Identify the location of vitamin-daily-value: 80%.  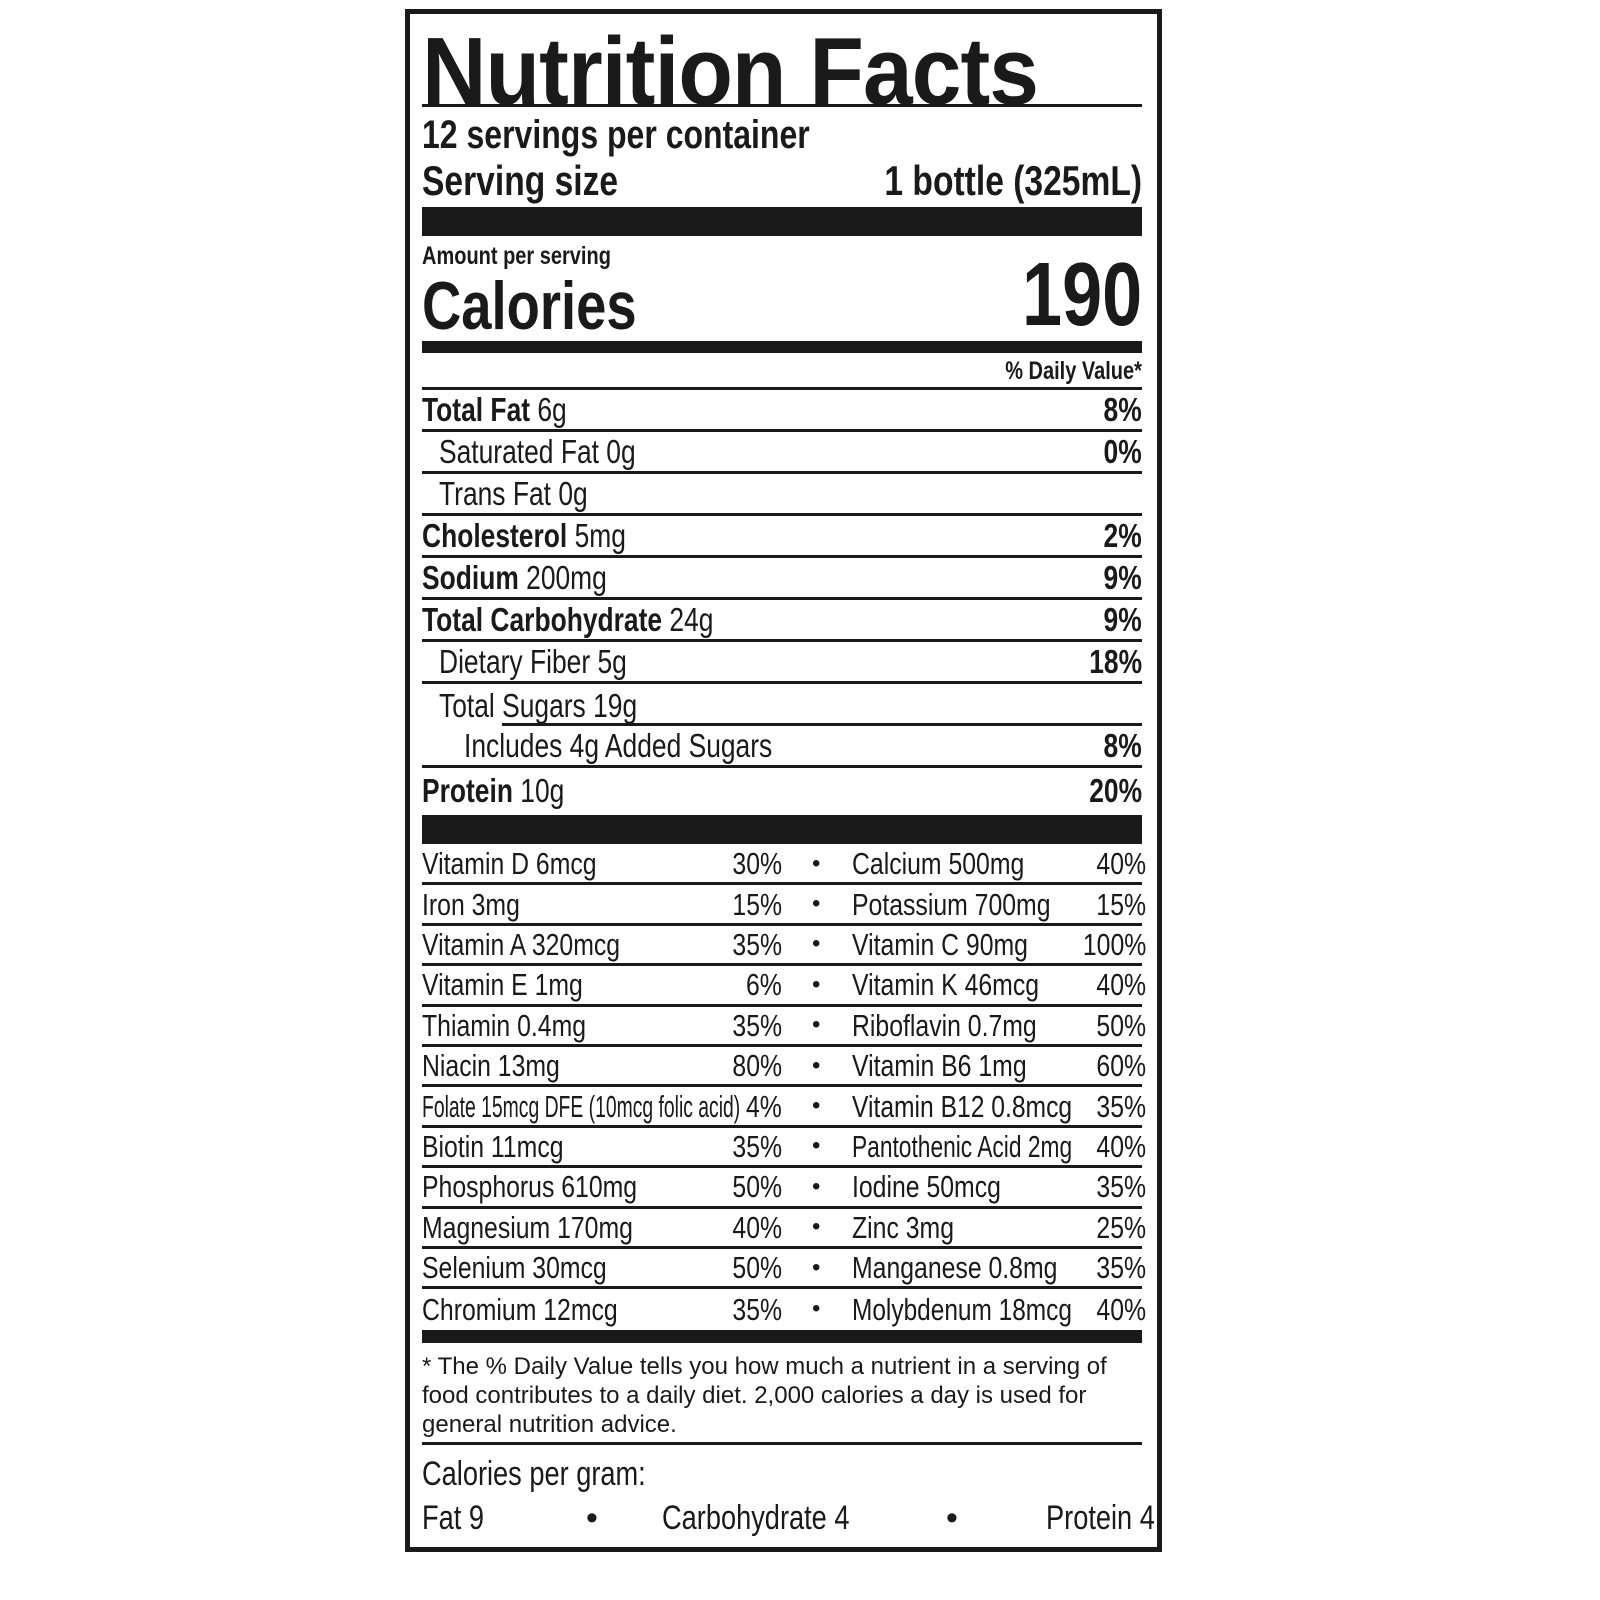
(757, 1066).